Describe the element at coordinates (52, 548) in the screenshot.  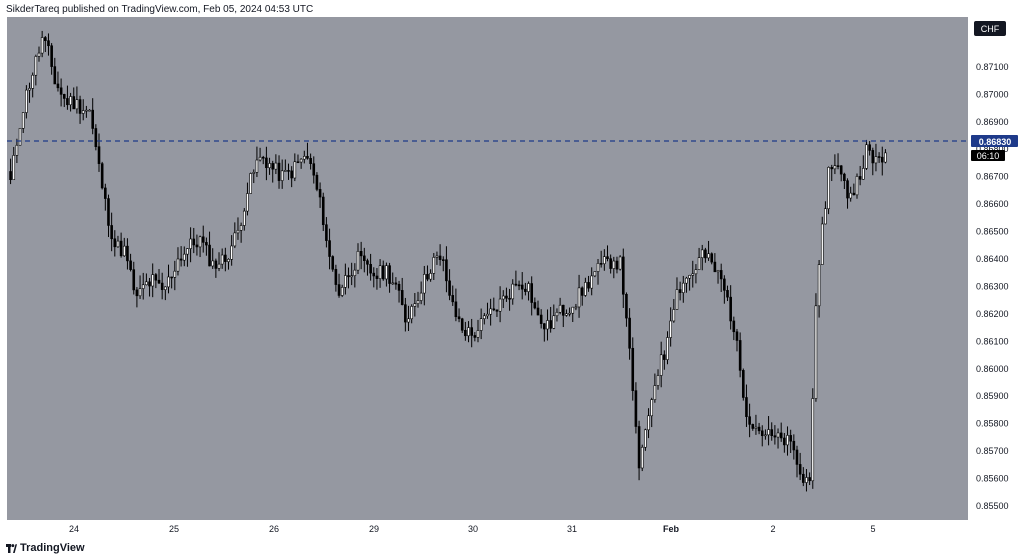
I see `tradingview-brand: TradingView` at that location.